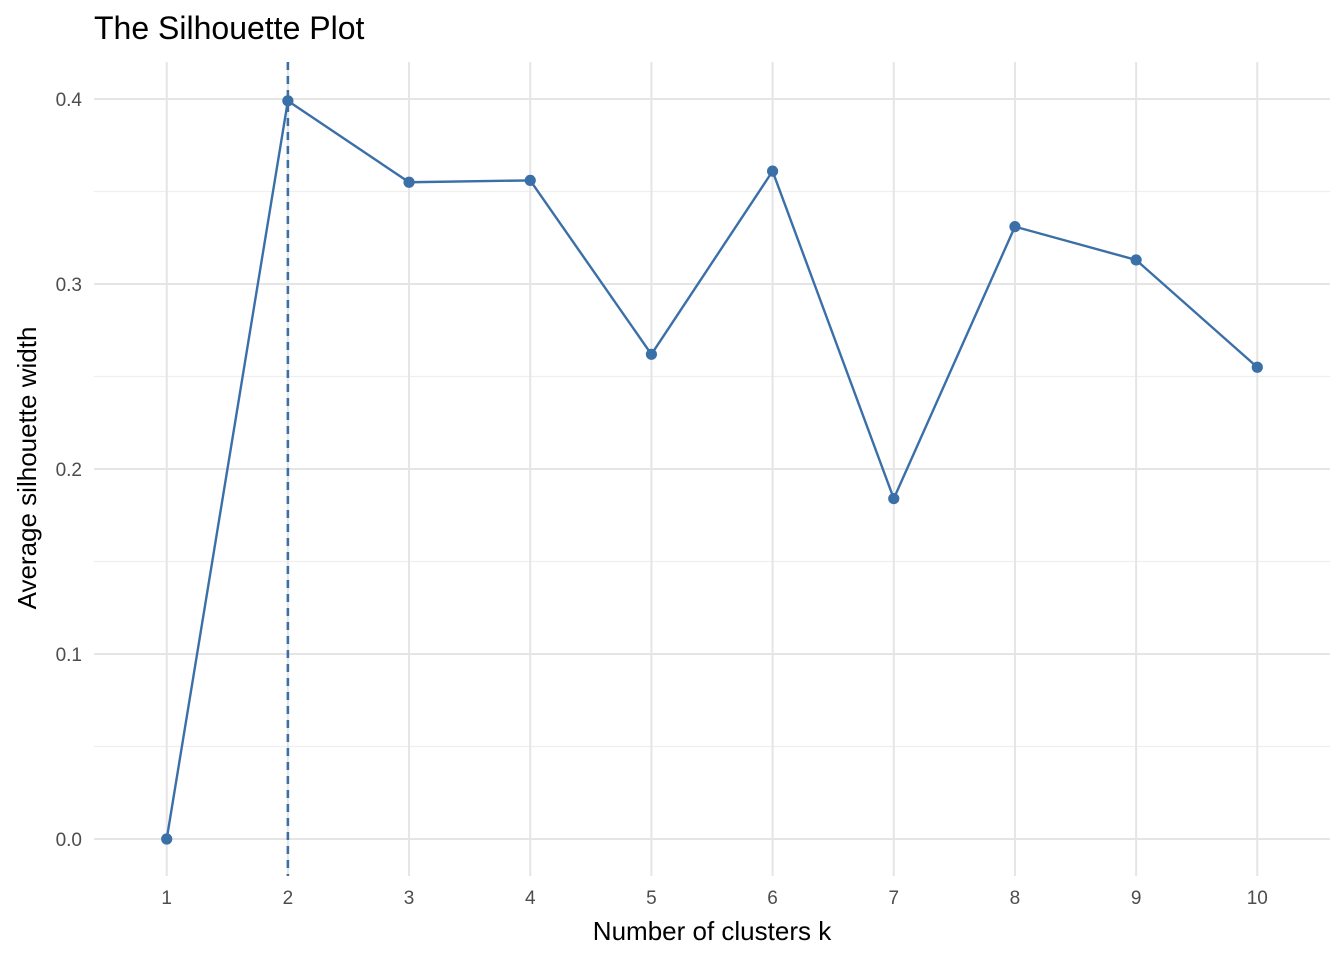  Describe the element at coordinates (69, 840) in the screenshot. I see `y-tick-label: 0.0` at that location.